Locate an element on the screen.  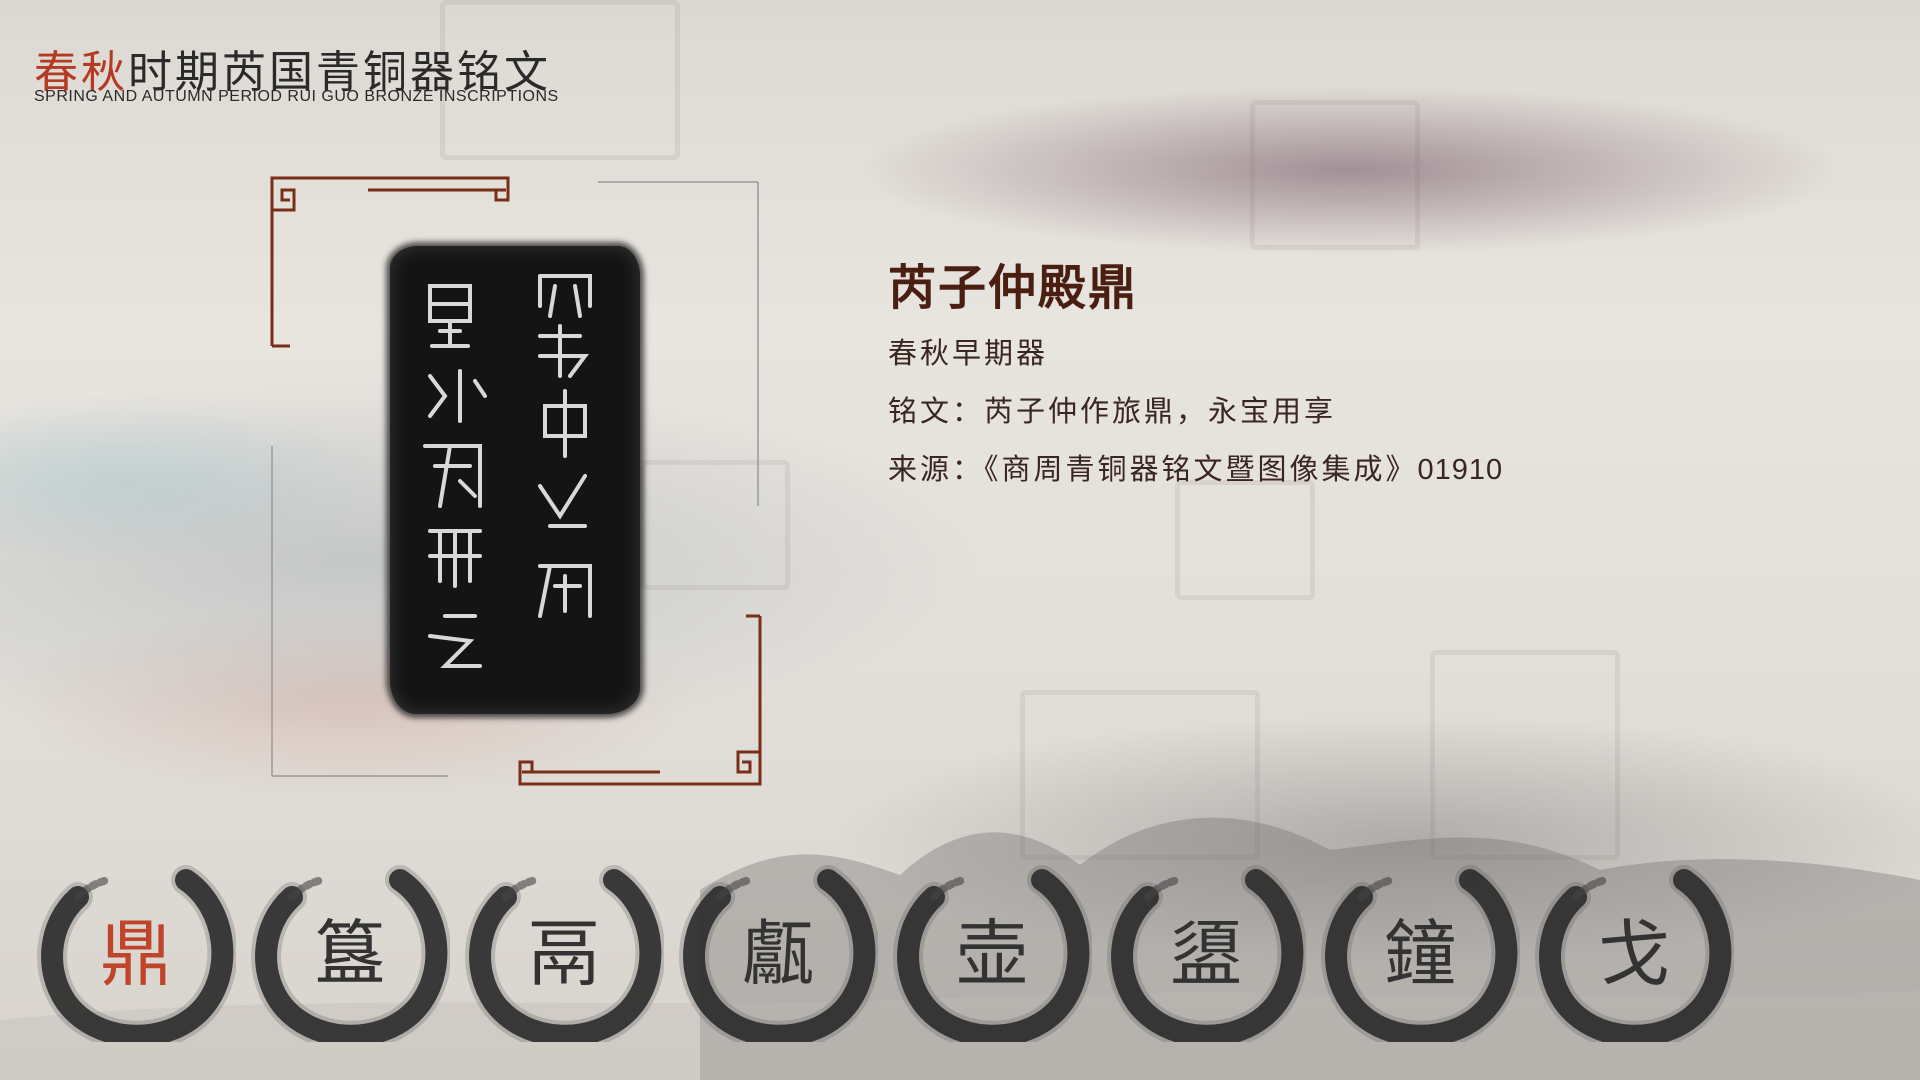
category-label: 鐘 is located at coordinates (1419, 953).